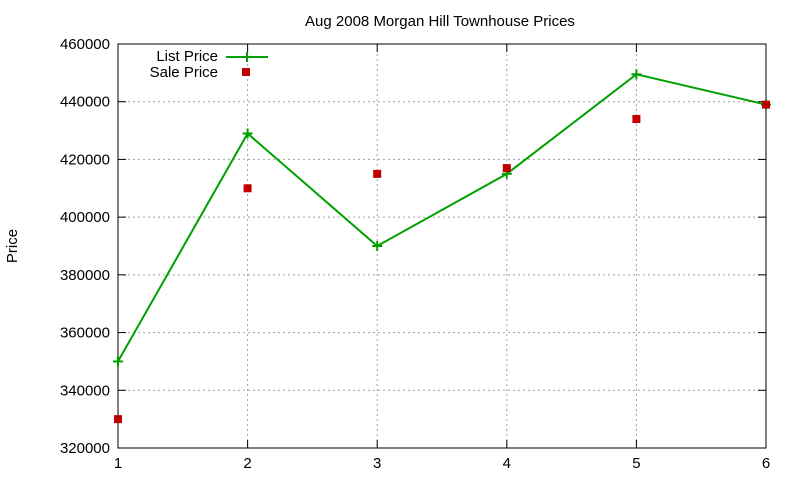  What do you see at coordinates (85, 448) in the screenshot?
I see `y-tick-label: 320000` at bounding box center [85, 448].